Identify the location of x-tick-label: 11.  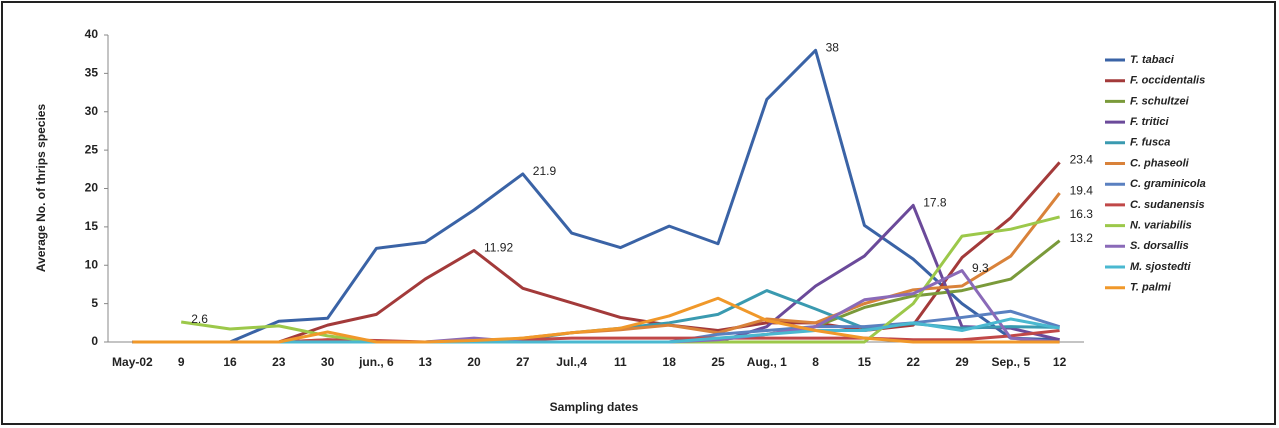
(620, 362).